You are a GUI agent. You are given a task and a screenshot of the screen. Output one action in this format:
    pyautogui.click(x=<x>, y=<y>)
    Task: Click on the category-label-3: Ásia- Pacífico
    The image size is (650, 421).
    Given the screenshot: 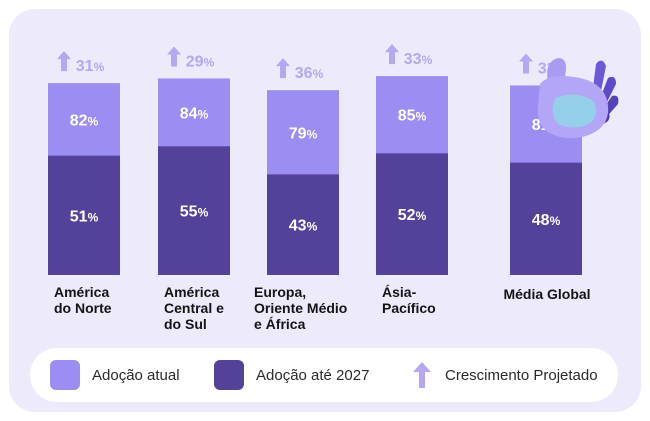 What is the action you would take?
    pyautogui.click(x=409, y=300)
    